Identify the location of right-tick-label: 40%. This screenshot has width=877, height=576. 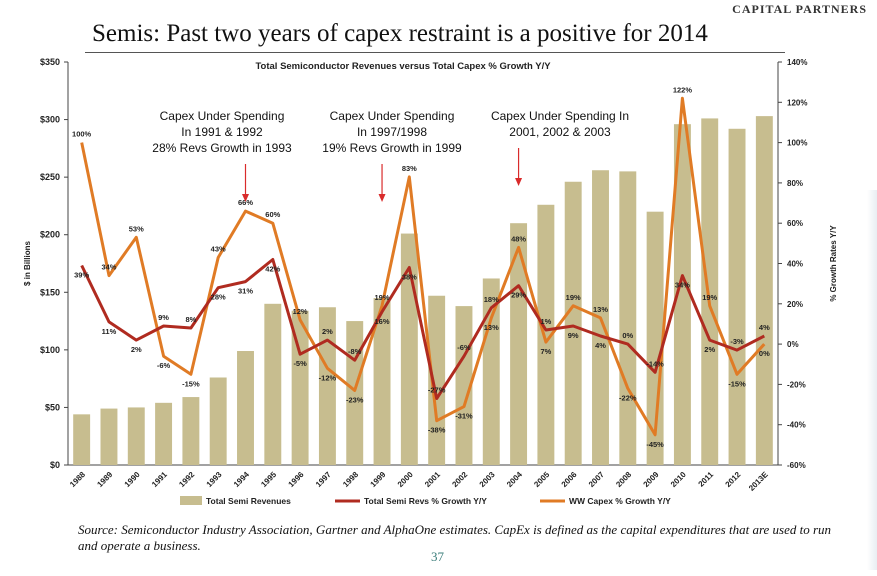
(795, 264).